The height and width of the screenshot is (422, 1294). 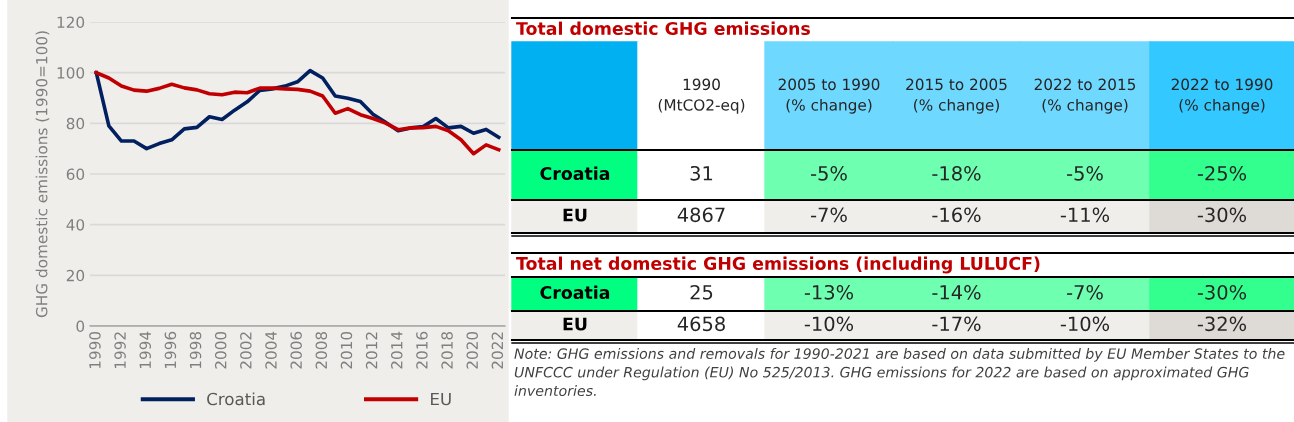 I want to click on y-tick-label: 40, so click(x=75, y=225).